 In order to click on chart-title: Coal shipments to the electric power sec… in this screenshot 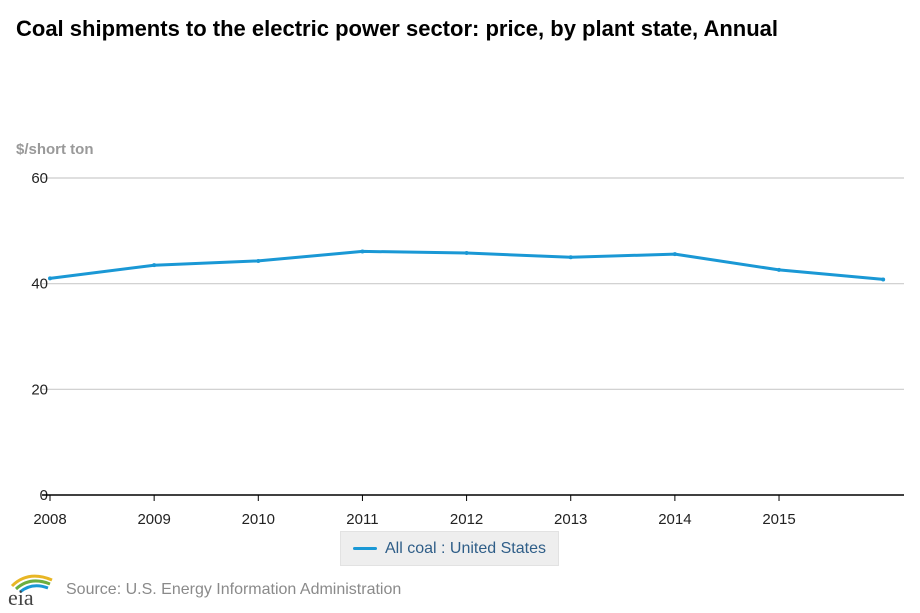, I will do `click(397, 28)`.